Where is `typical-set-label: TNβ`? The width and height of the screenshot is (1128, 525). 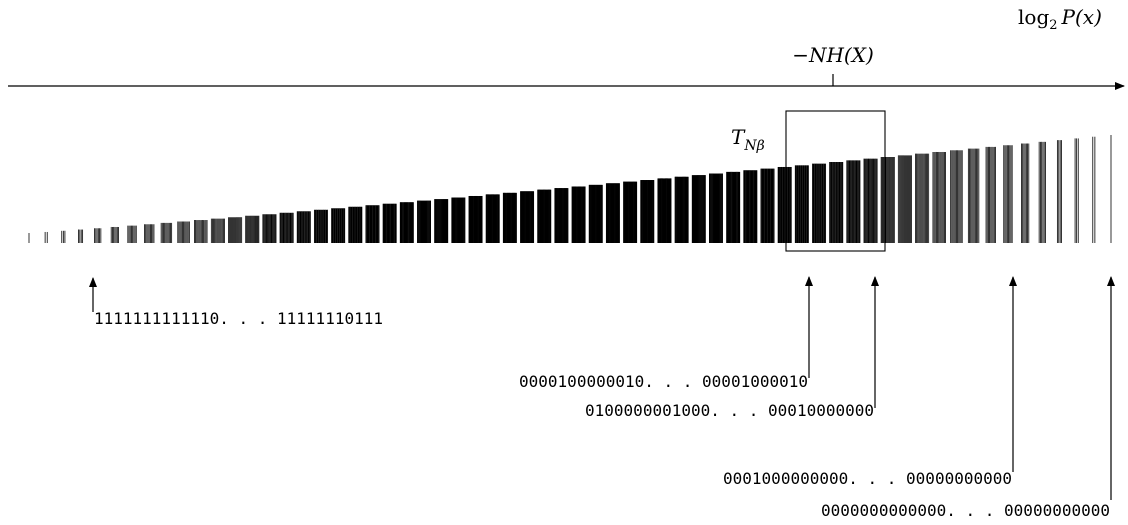 typical-set-label: TNβ is located at coordinates (748, 139).